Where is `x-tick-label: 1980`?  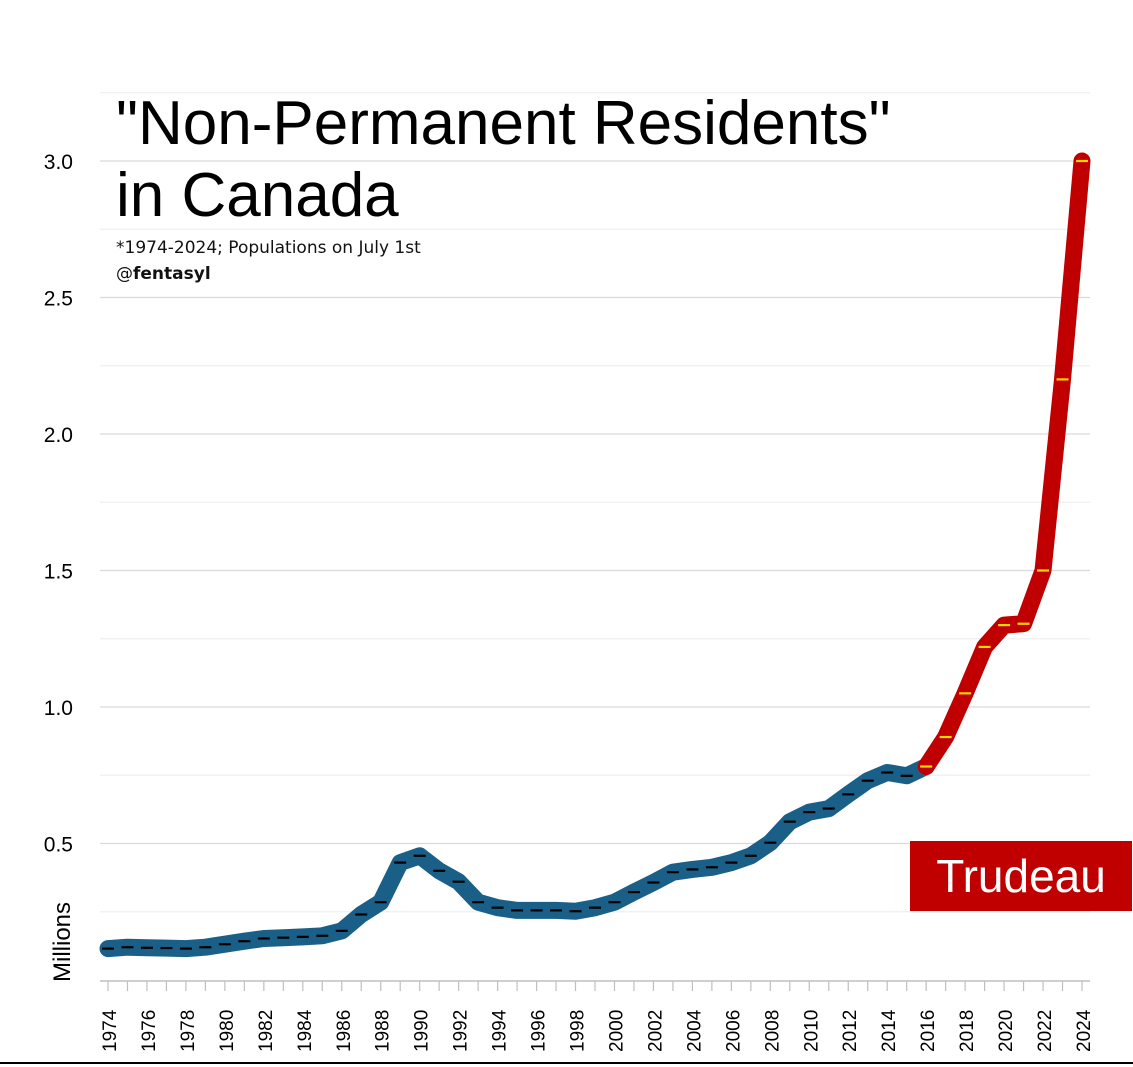 x-tick-label: 1980 is located at coordinates (227, 1031).